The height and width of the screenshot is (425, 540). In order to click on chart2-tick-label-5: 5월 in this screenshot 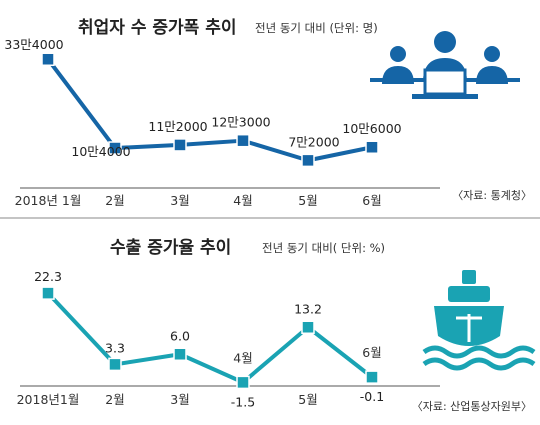, I will do `click(307, 399)`.